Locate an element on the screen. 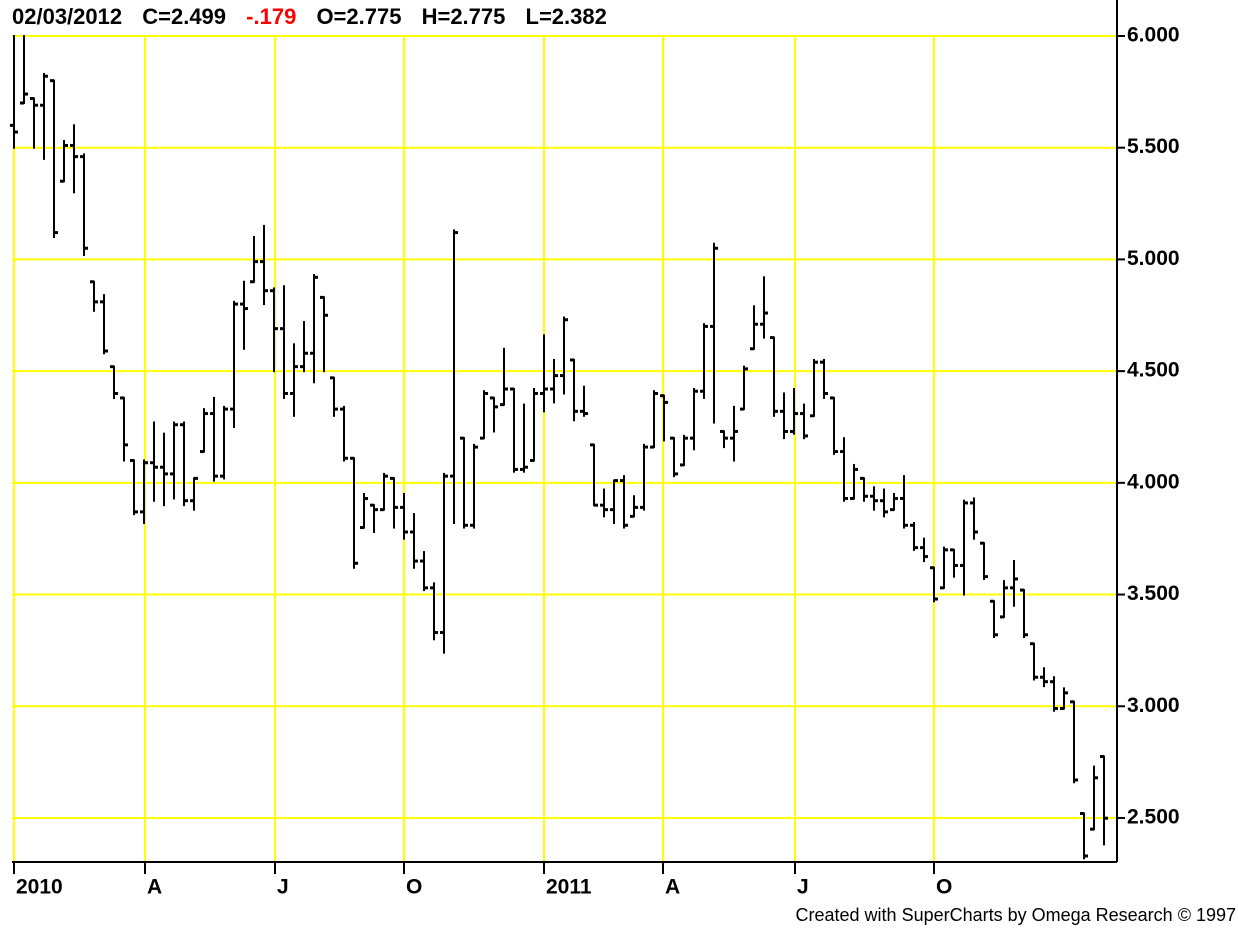 The width and height of the screenshot is (1238, 929). y-tick-label: 4.500 is located at coordinates (1153, 370).